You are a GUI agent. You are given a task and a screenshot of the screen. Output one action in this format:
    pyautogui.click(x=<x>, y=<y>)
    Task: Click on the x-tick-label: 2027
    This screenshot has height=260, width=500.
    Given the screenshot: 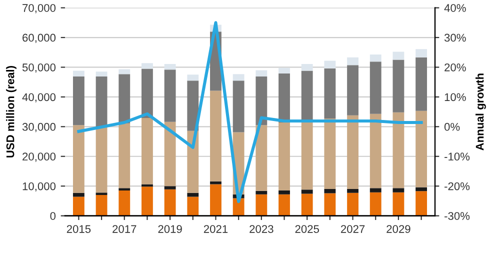 What is the action you would take?
    pyautogui.click(x=352, y=229)
    